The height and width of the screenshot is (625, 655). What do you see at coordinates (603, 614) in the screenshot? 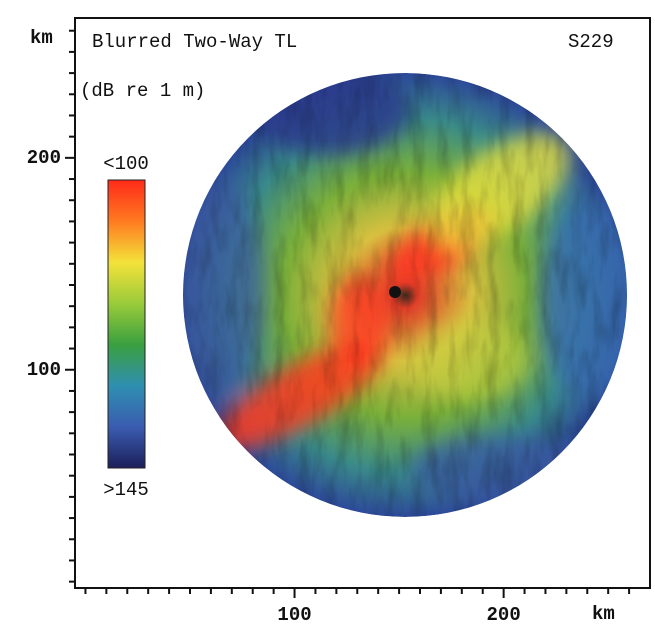
I see `x-axis-label: km` at bounding box center [603, 614].